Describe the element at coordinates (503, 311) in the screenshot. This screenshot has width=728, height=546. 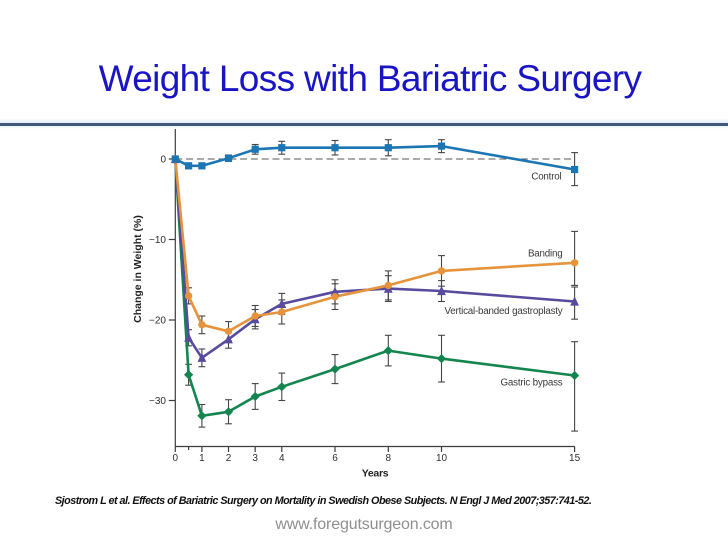
I see `svg-text: Vertical-banded gastroplasty` at that location.